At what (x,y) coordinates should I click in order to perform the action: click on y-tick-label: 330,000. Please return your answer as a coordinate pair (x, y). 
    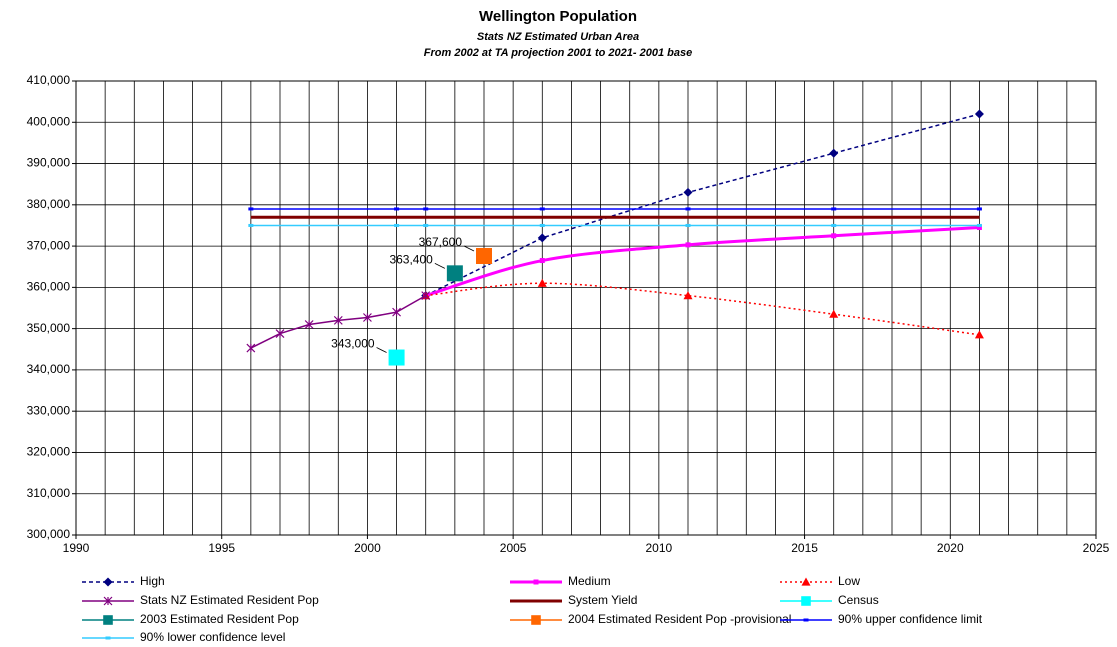
    Looking at the image, I should click on (49, 410).